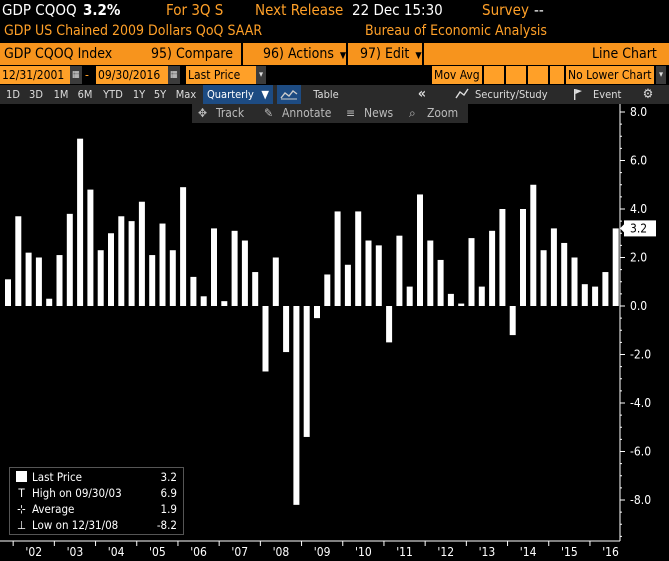  I want to click on next-release-label: Next Release, so click(299, 10).